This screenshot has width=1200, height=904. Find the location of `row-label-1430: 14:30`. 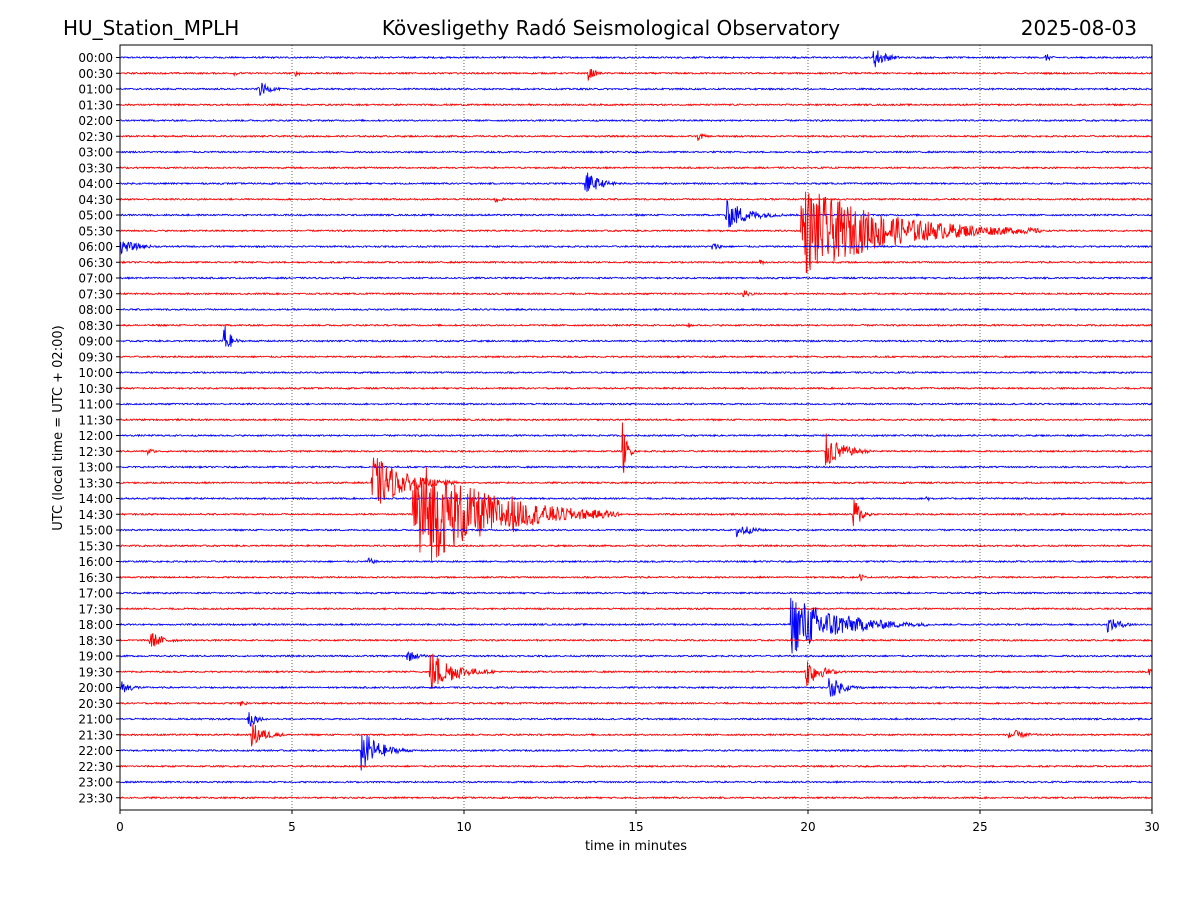

row-label-1430: 14:30 is located at coordinates (95, 515).